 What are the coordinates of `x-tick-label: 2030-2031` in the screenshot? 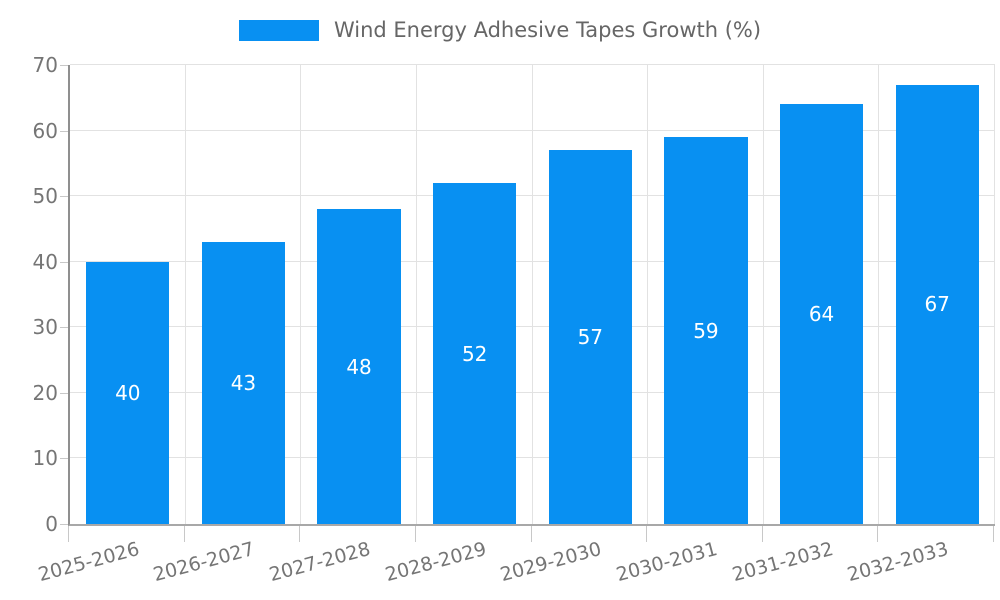 It's located at (666, 562).